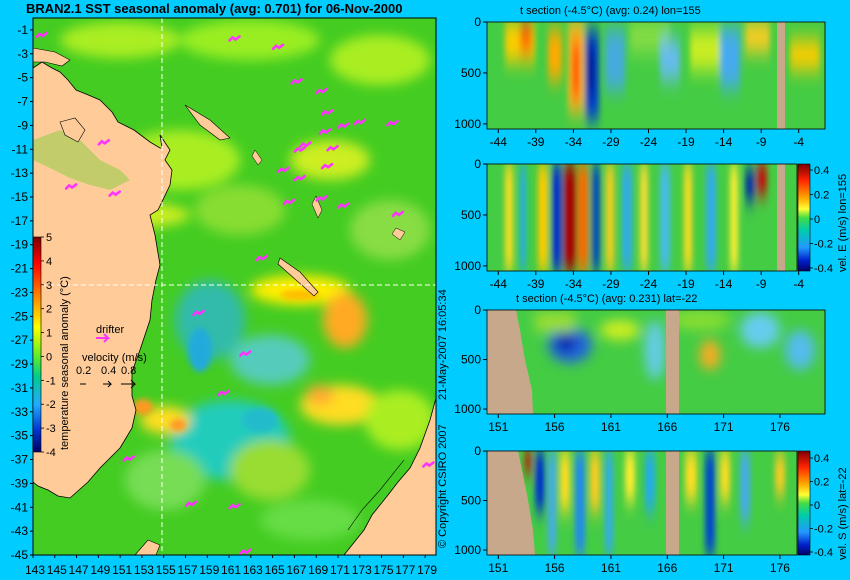 The height and width of the screenshot is (580, 850). Describe the element at coordinates (48, 345) in the screenshot. I see `temp-colorbar-ticks: 5 4 3 2 1 0 -1 -2 -3 -4` at that location.